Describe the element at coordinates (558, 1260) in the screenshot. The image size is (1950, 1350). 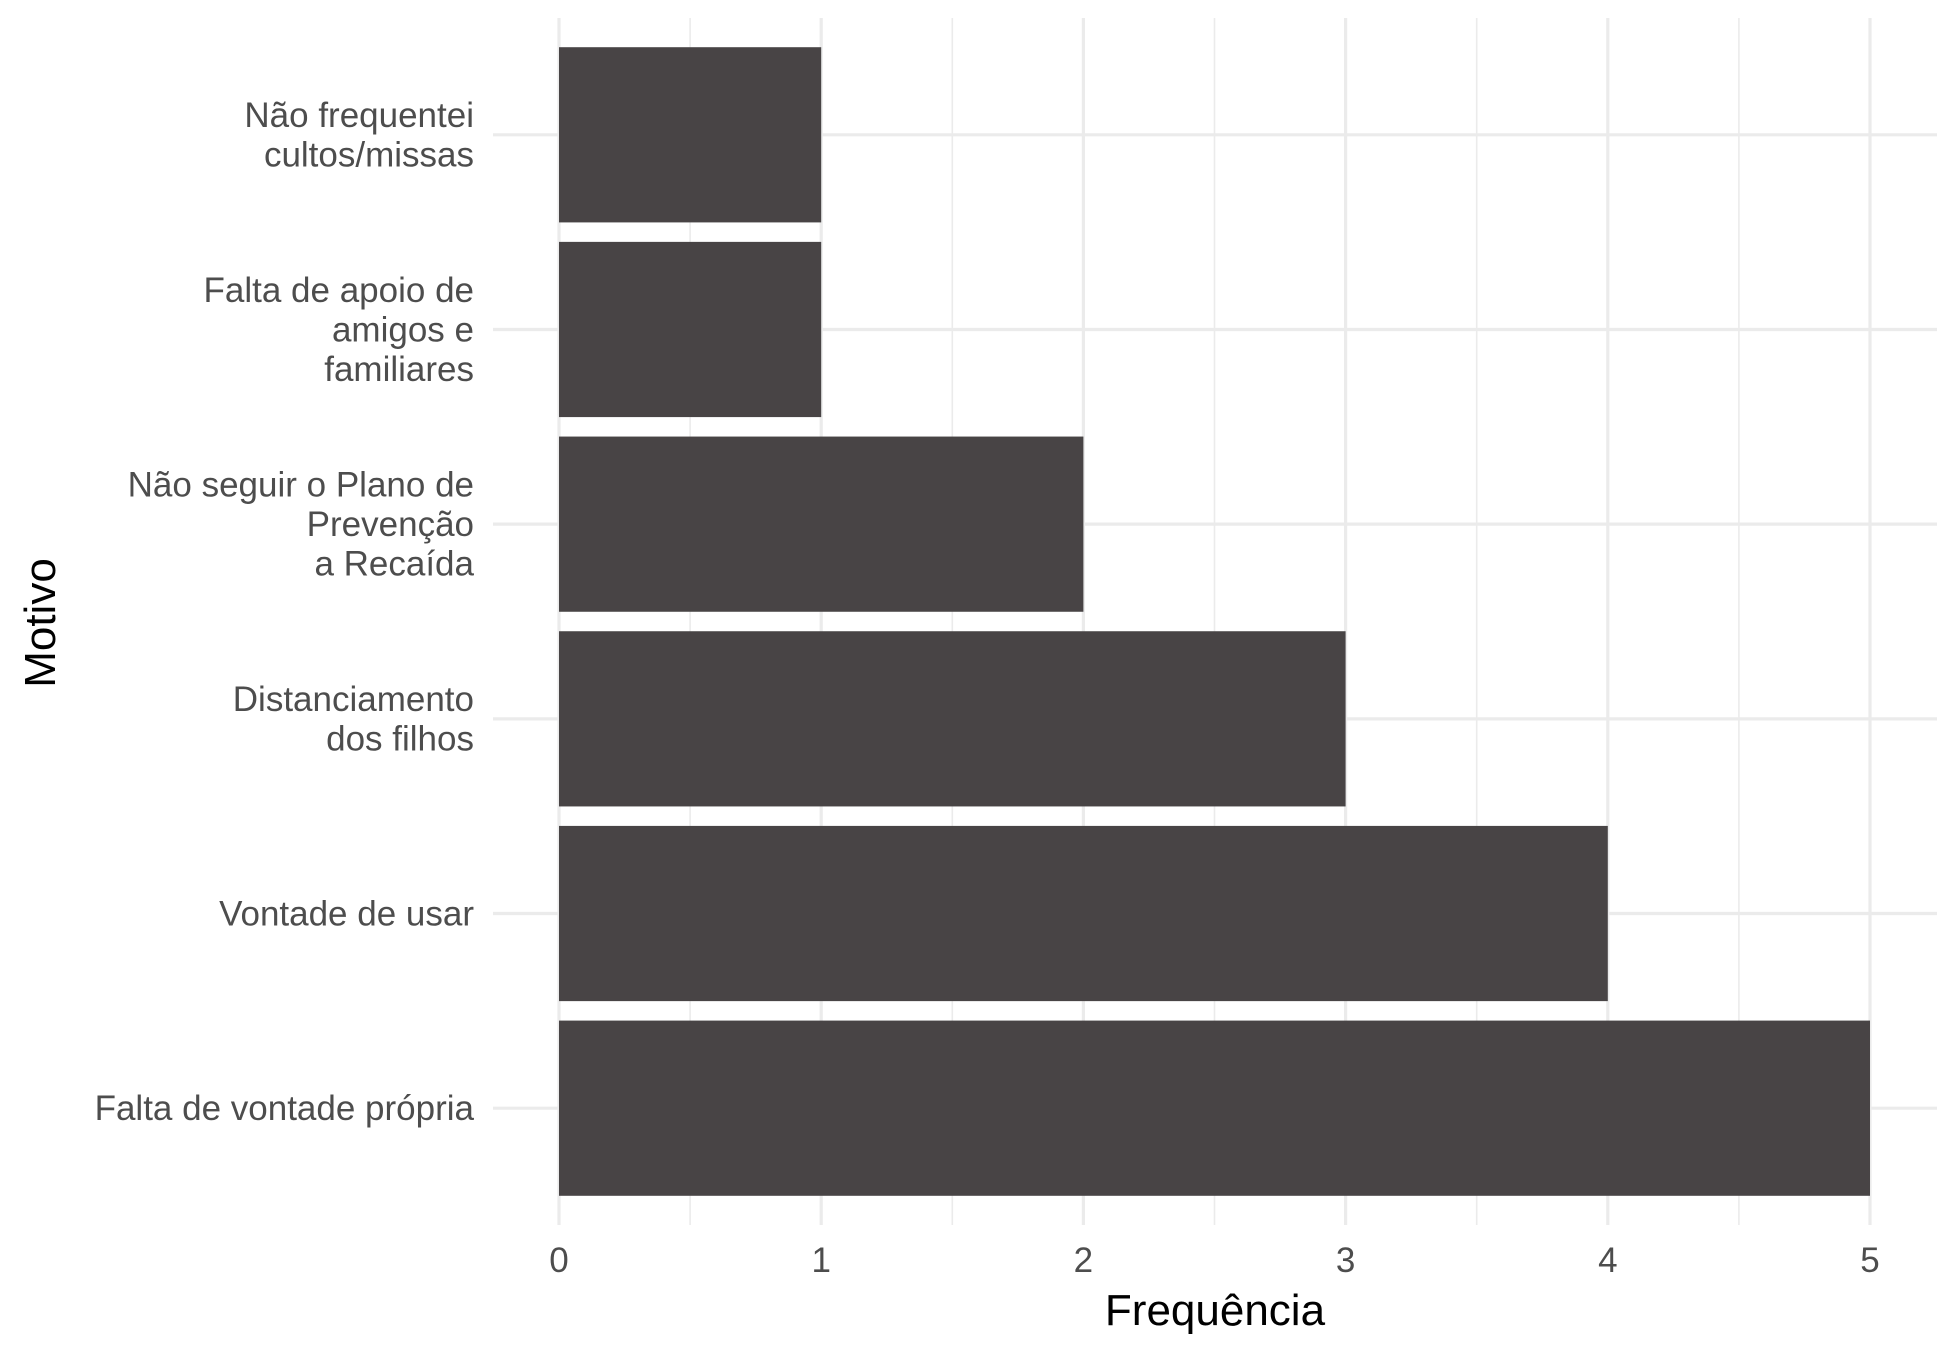
I see `x-tick-label: 0` at that location.